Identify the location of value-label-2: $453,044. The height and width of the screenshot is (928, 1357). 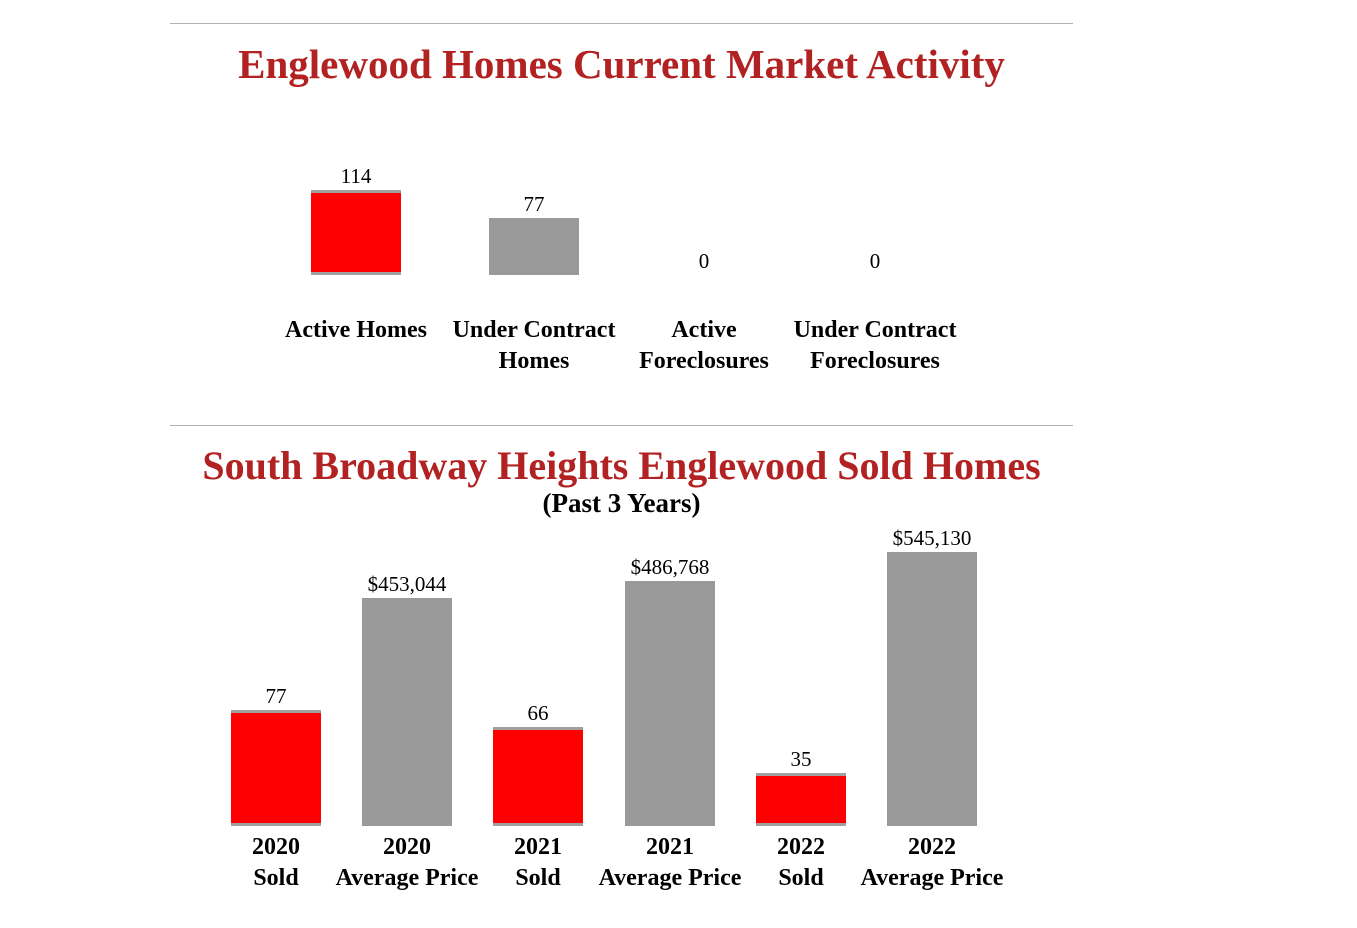
(407, 584).